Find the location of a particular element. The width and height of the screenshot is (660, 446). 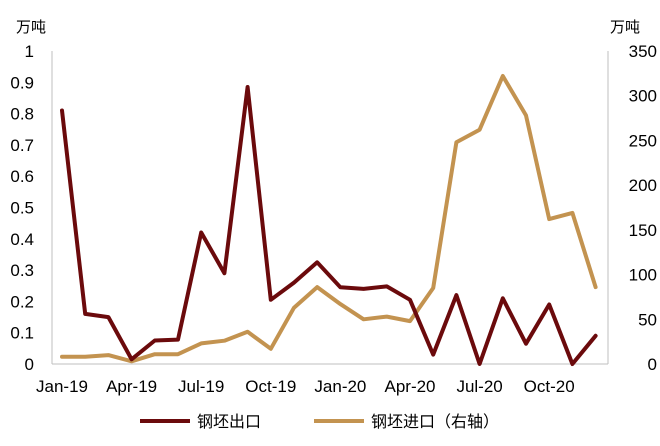

left-tick-label: 0.2 is located at coordinates (22, 301).